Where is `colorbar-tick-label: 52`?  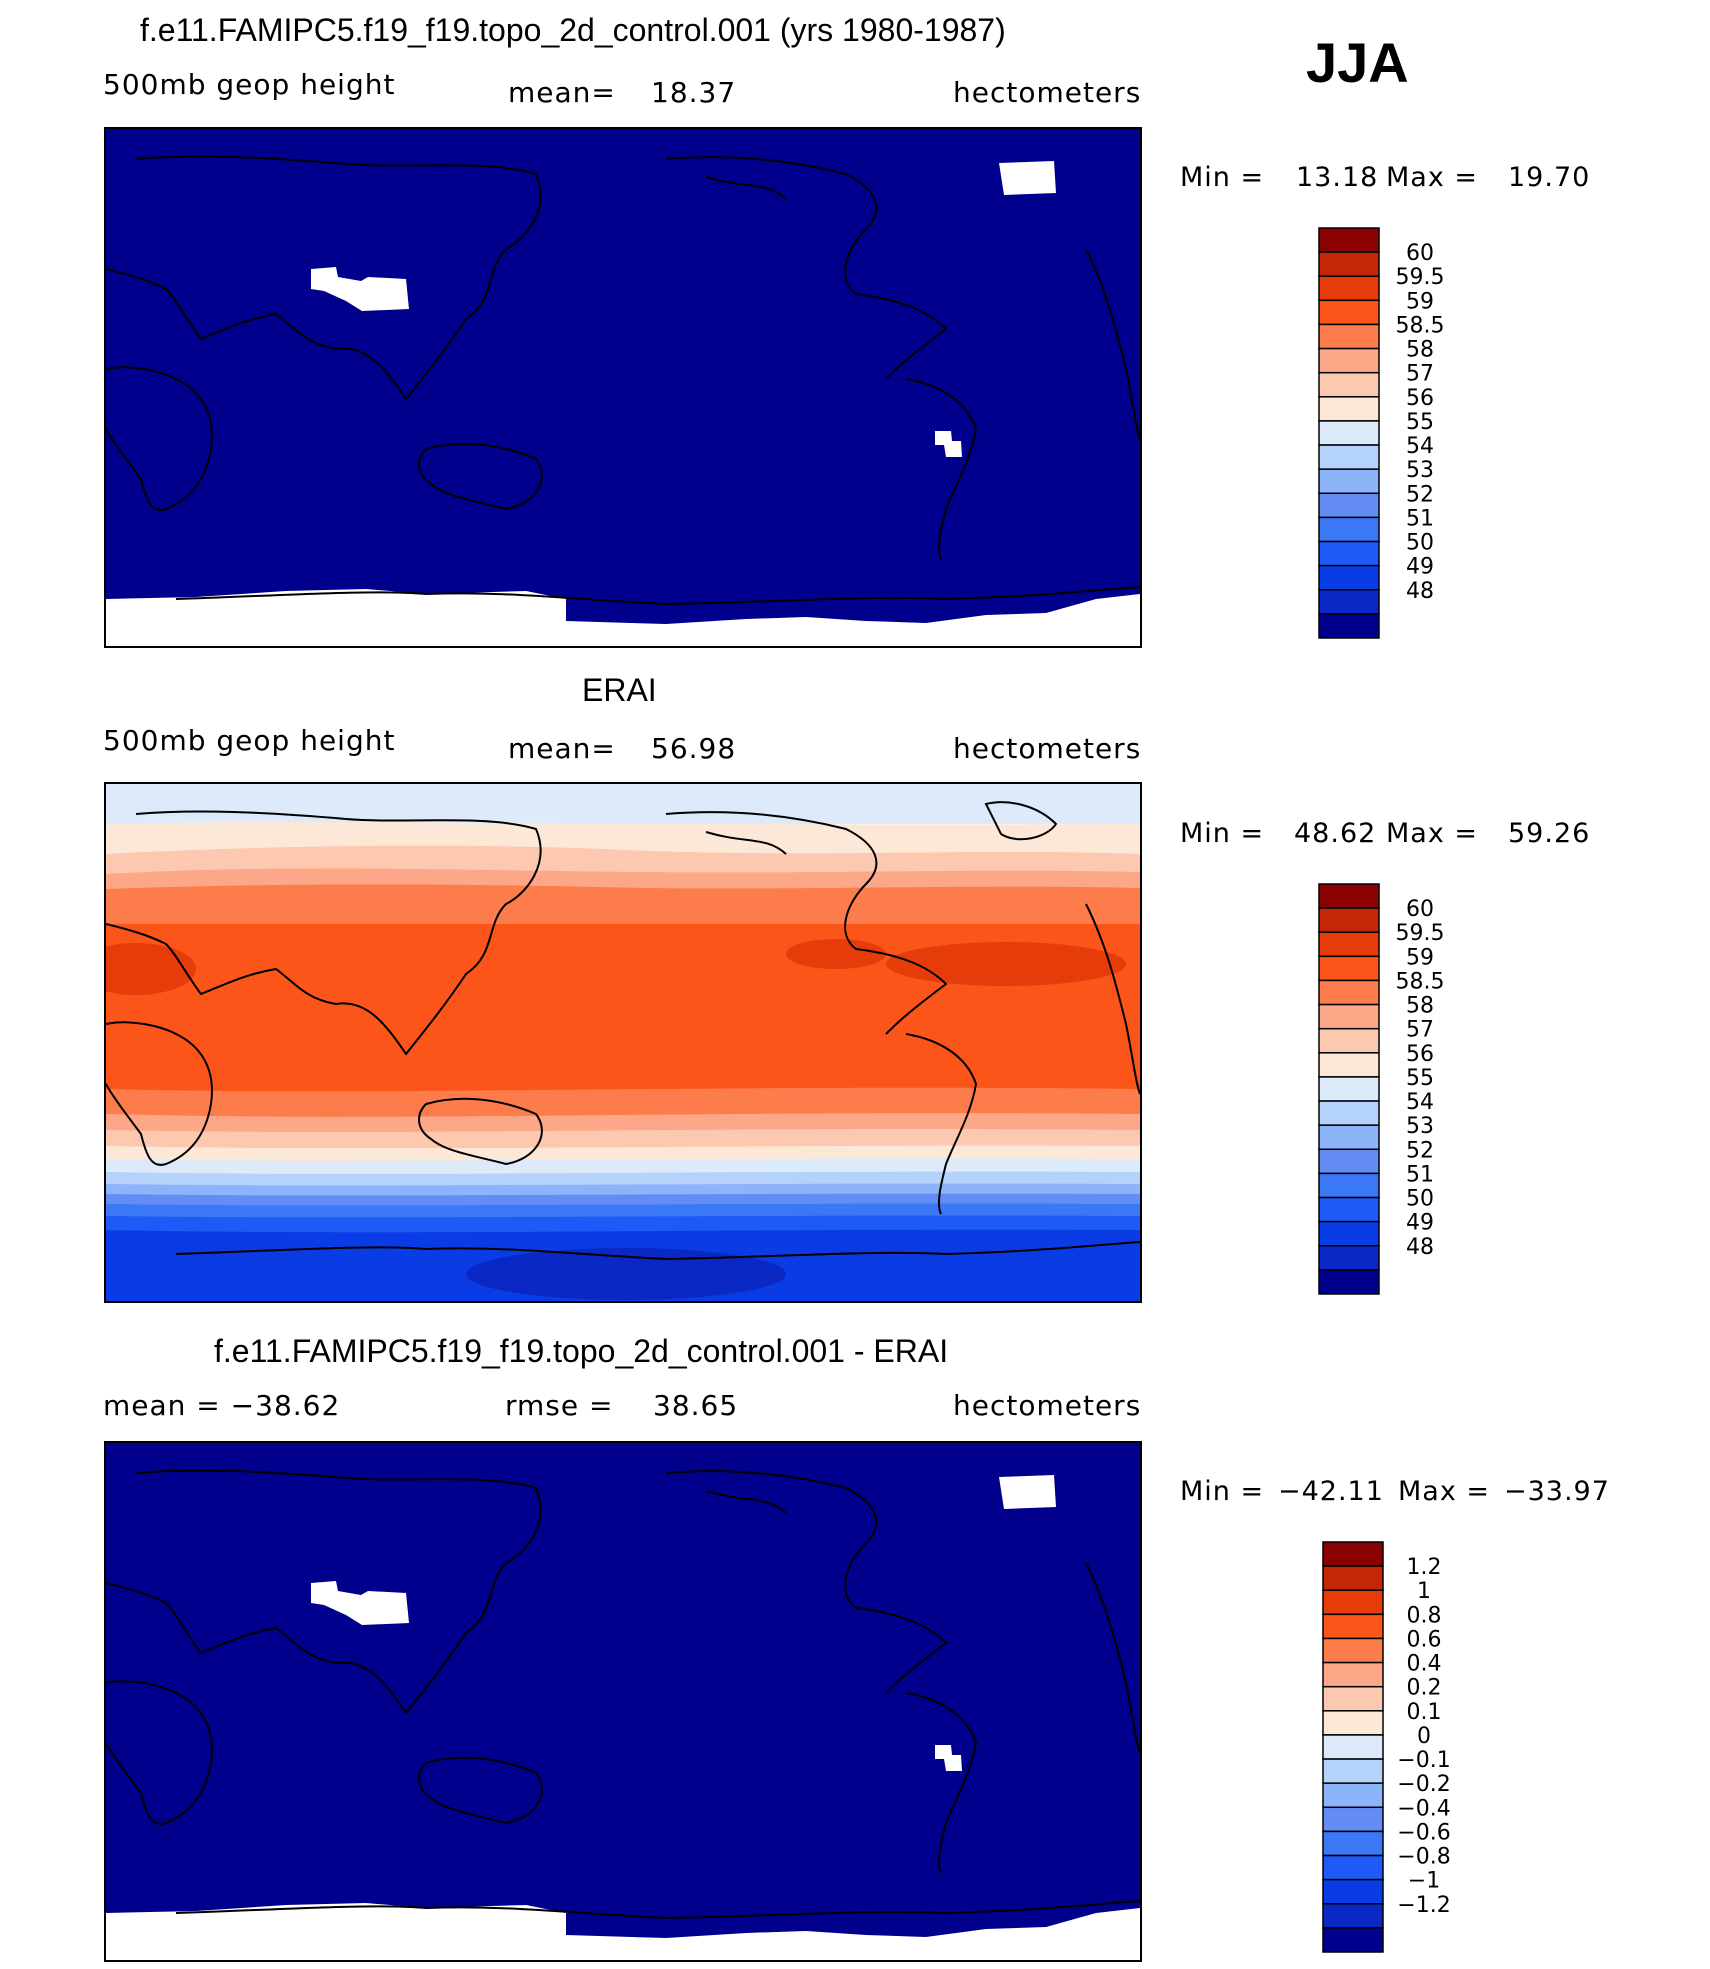 colorbar-tick-label: 52 is located at coordinates (1420, 1150).